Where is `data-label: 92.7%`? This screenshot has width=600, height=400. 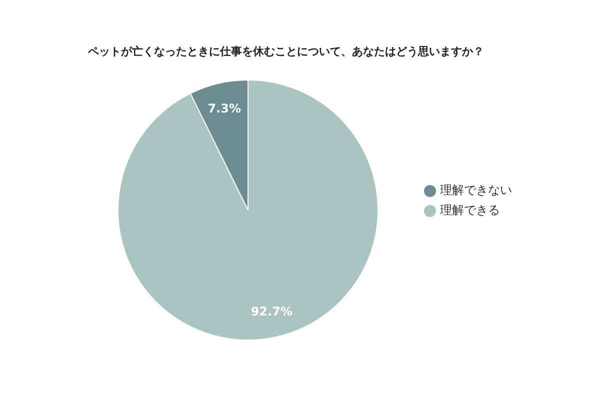
data-label: 92.7% is located at coordinates (271, 311).